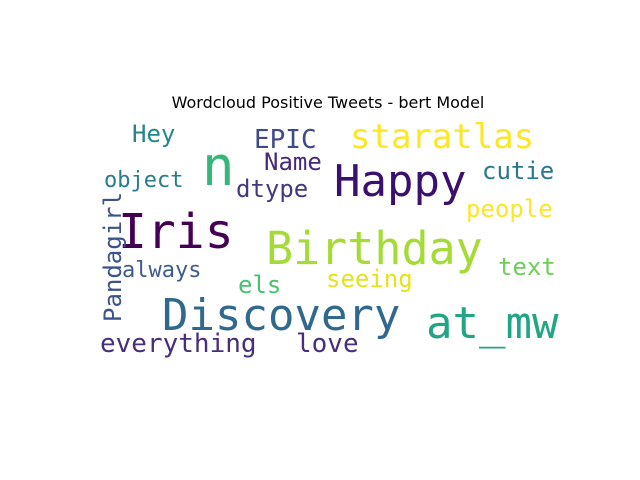 Image resolution: width=640 pixels, height=480 pixels. What do you see at coordinates (218, 166) in the screenshot?
I see `word-n: n` at bounding box center [218, 166].